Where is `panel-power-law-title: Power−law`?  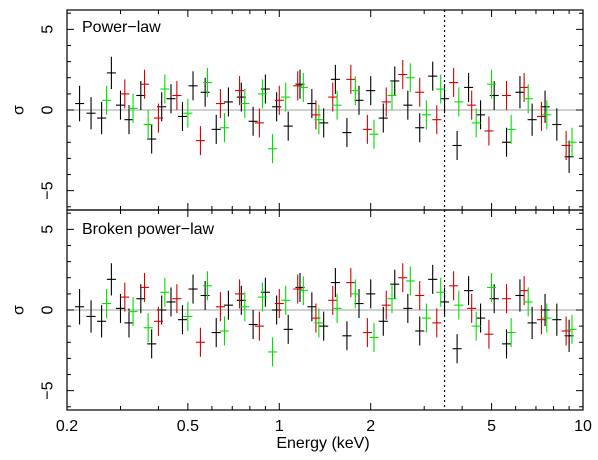
panel-power-law-title: Power−law is located at coordinates (121, 27).